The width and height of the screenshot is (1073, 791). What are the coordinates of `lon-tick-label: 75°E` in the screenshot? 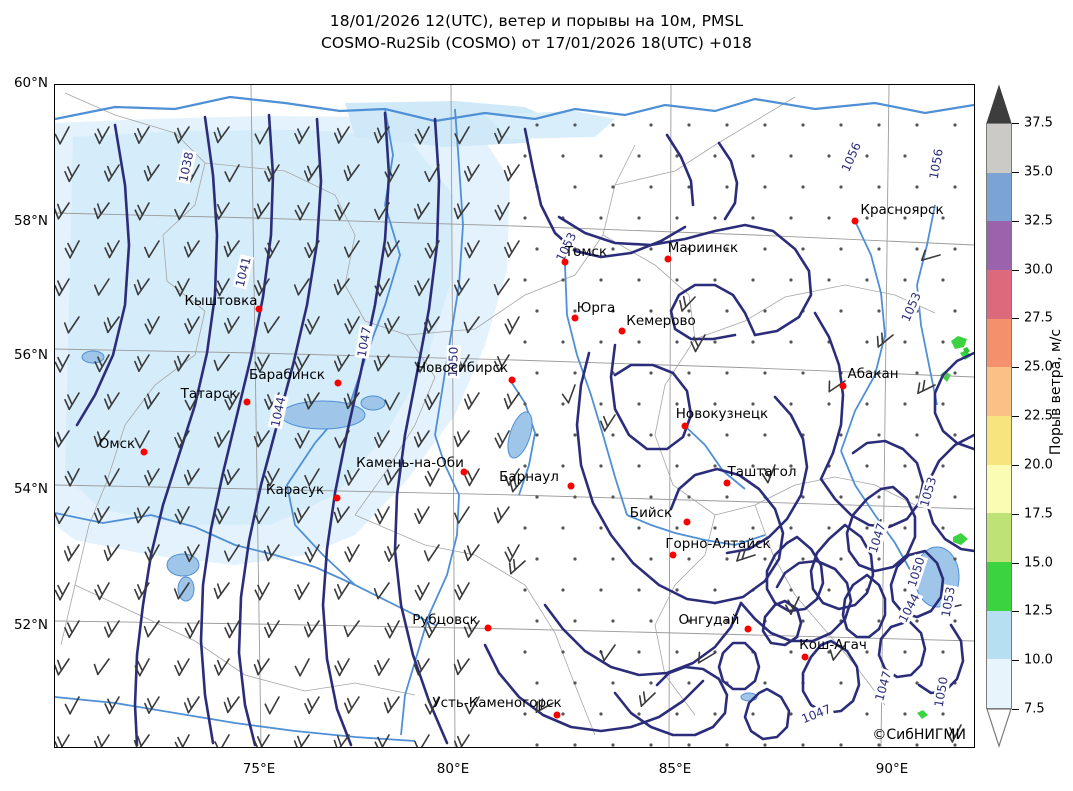 It's located at (259, 769).